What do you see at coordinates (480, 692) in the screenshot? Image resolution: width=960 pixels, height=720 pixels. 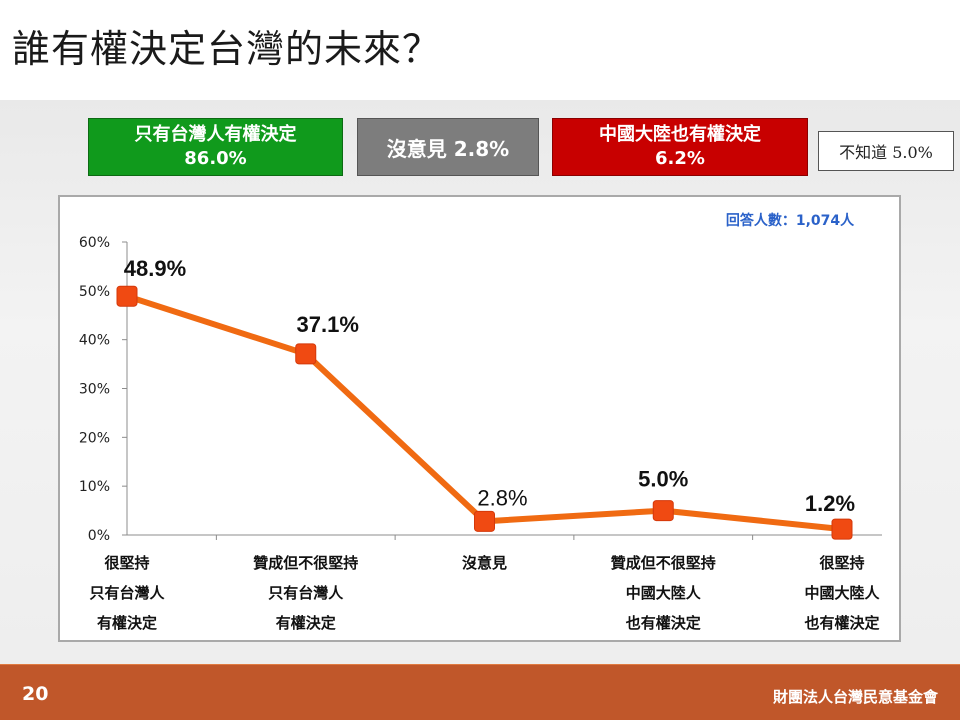 I see `footer-bar` at bounding box center [480, 692].